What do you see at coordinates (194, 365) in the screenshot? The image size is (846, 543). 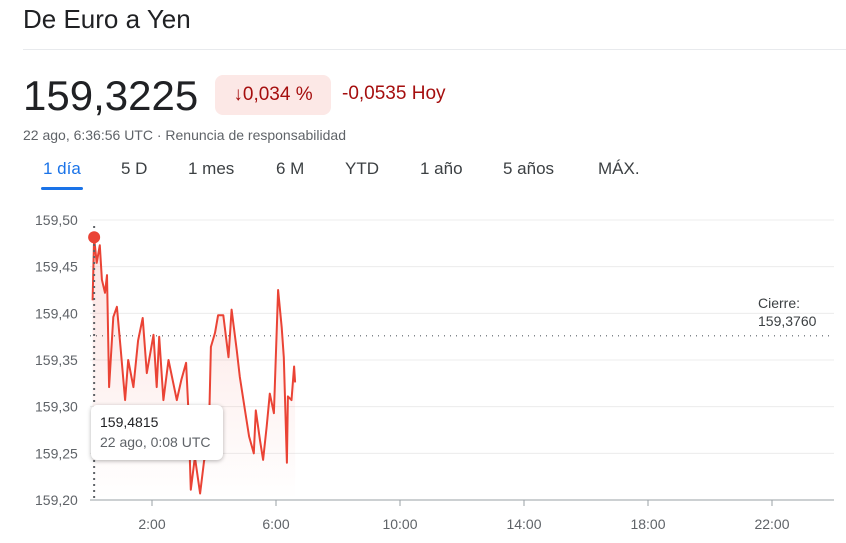 I see `price-line` at bounding box center [194, 365].